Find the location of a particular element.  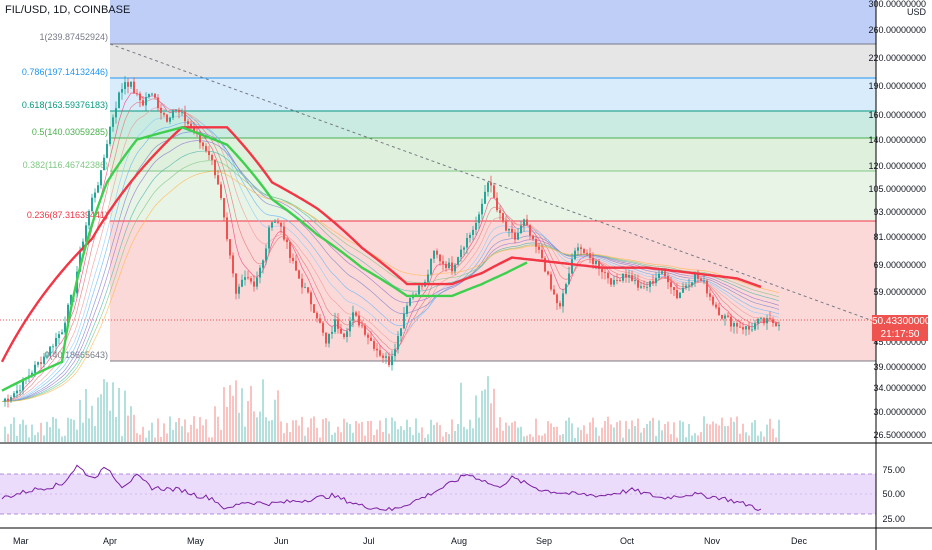

price-tick: 140.00000000 is located at coordinates (897, 140).